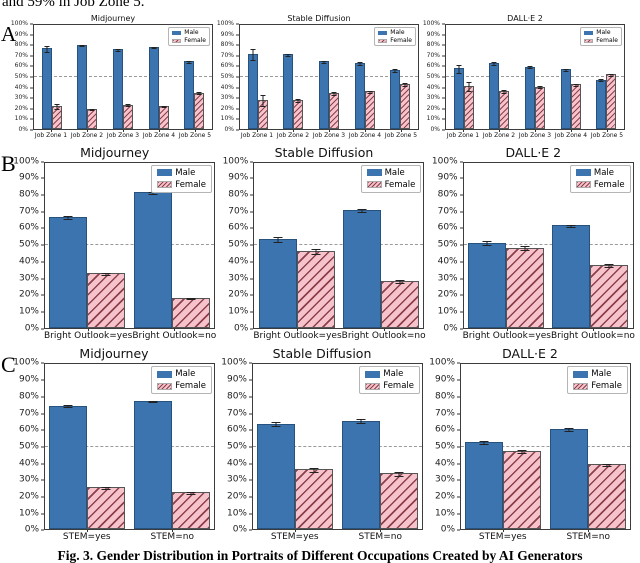  I want to click on x-tick-label: Bright Outlook=yes, so click(88, 334).